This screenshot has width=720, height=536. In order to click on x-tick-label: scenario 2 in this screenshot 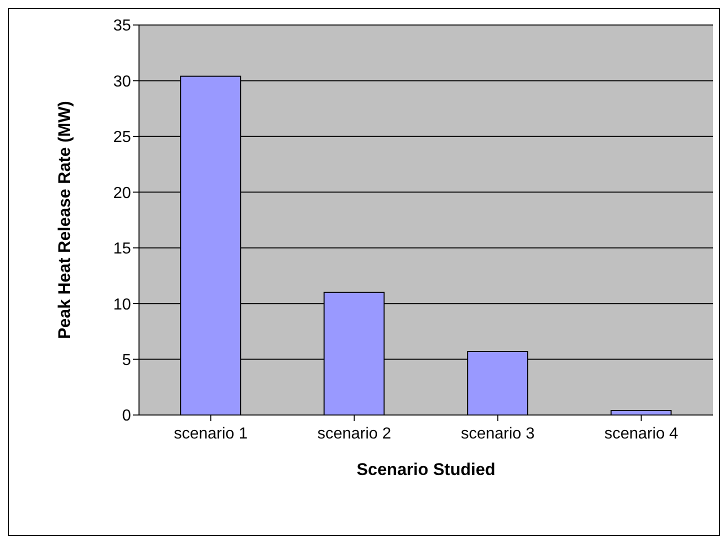, I will do `click(354, 433)`.